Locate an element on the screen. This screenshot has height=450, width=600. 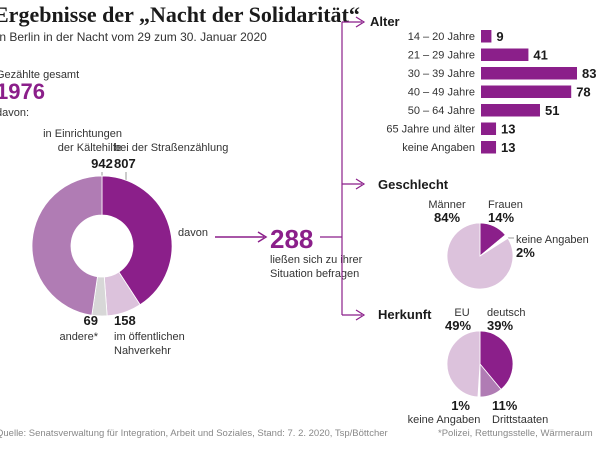
alter-category-label: keine Angaben is located at coordinates (438, 148).